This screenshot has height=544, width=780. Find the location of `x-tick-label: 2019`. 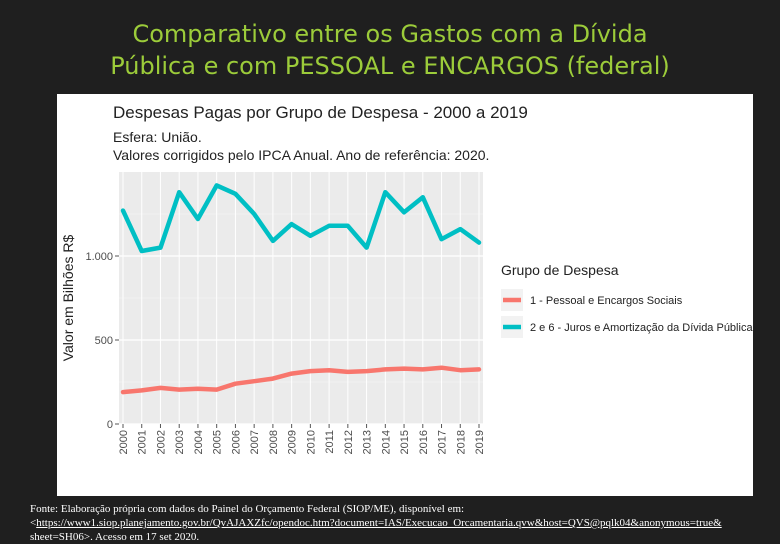

x-tick-label: 2019 is located at coordinates (480, 442).